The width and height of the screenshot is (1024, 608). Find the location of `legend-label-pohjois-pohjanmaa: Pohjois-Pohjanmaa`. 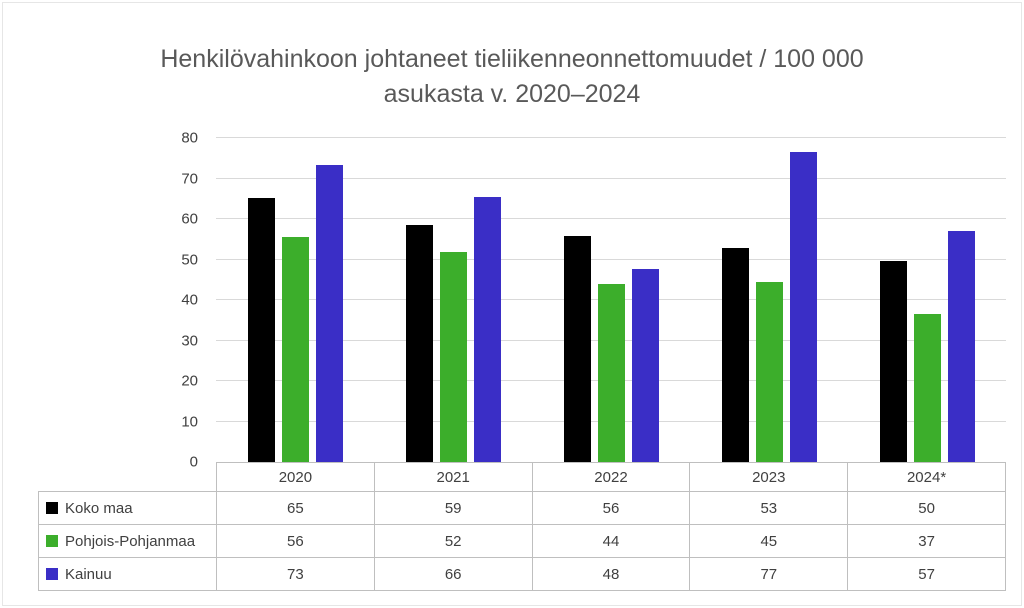

legend-label-pohjois-pohjanmaa: Pohjois-Pohjanmaa is located at coordinates (130, 541).